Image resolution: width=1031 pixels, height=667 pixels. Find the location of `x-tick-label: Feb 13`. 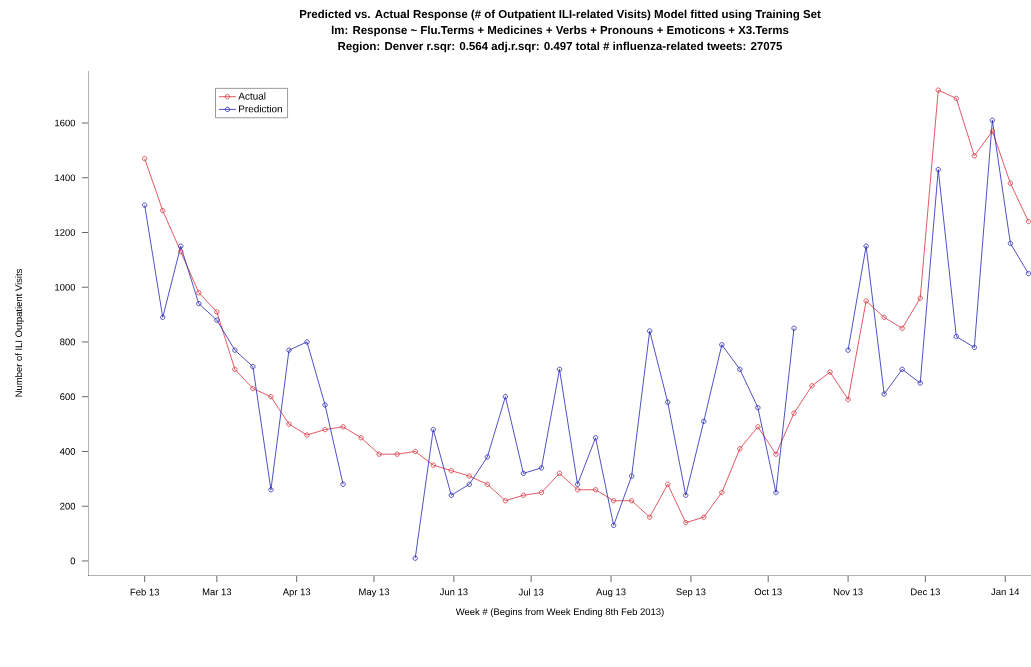

x-tick-label: Feb 13 is located at coordinates (144, 592).